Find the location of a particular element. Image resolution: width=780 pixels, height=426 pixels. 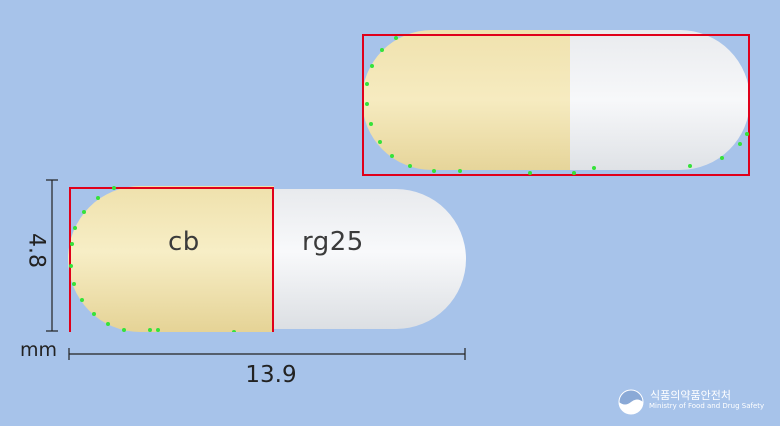

agency-name-ko: 식품의약품안전처 is located at coordinates (690, 395).